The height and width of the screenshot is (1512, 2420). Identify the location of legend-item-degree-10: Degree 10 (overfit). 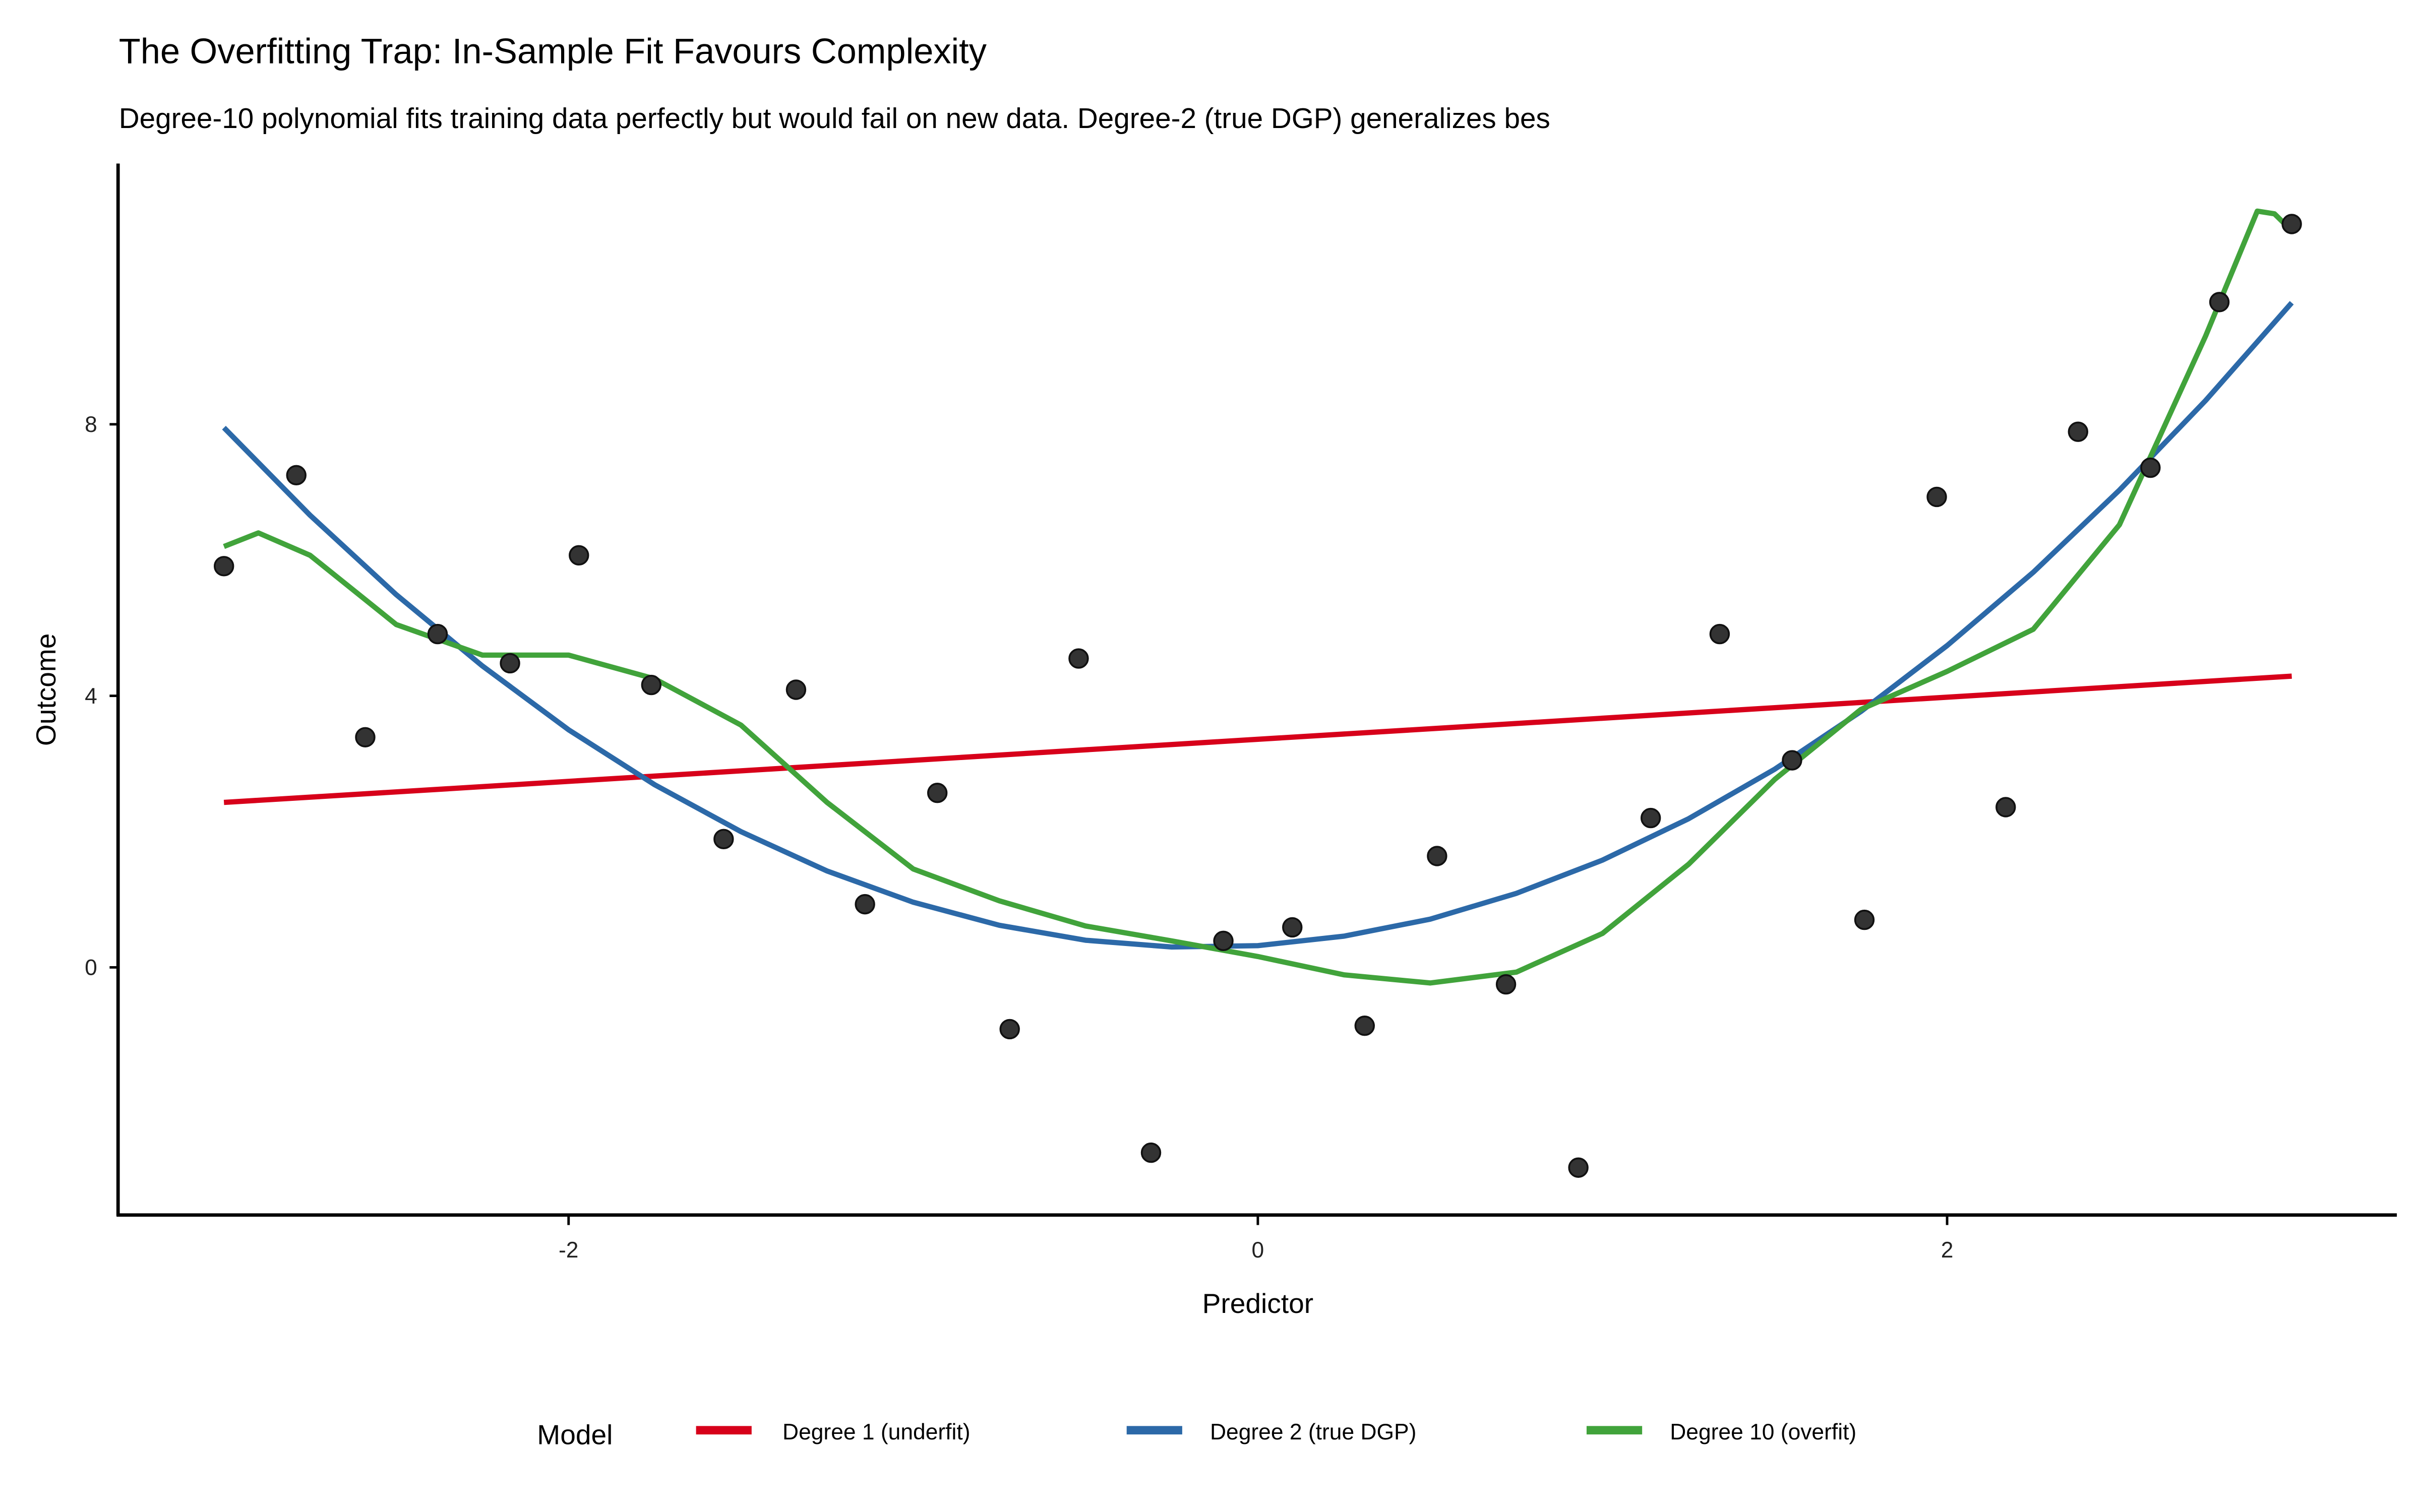
(1721, 1432).